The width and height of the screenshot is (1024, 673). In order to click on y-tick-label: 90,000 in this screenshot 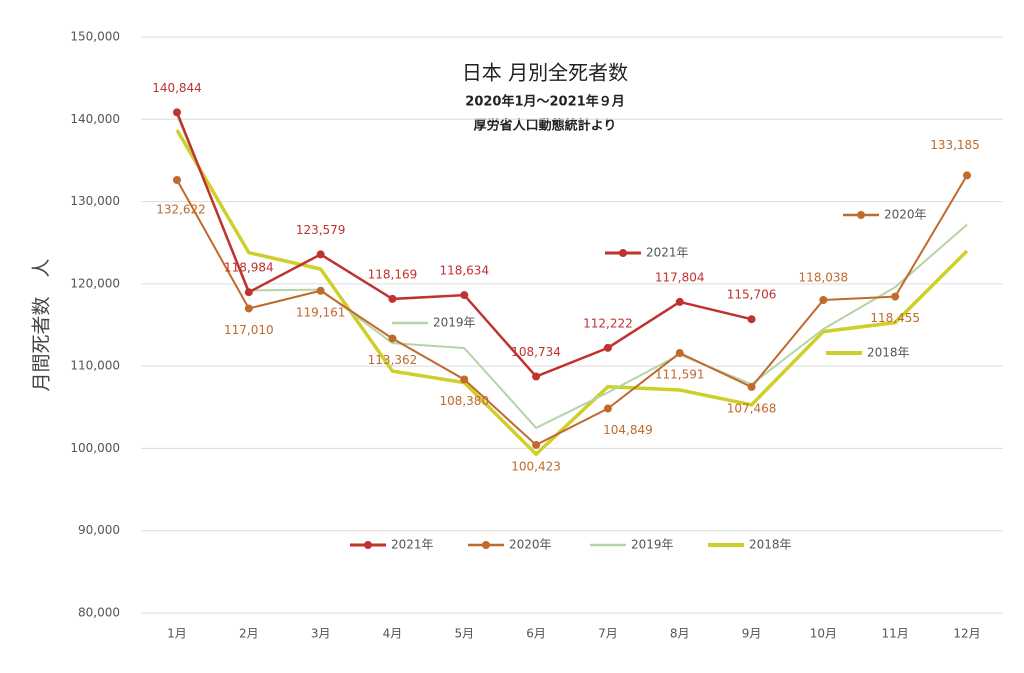, I will do `click(99, 530)`.